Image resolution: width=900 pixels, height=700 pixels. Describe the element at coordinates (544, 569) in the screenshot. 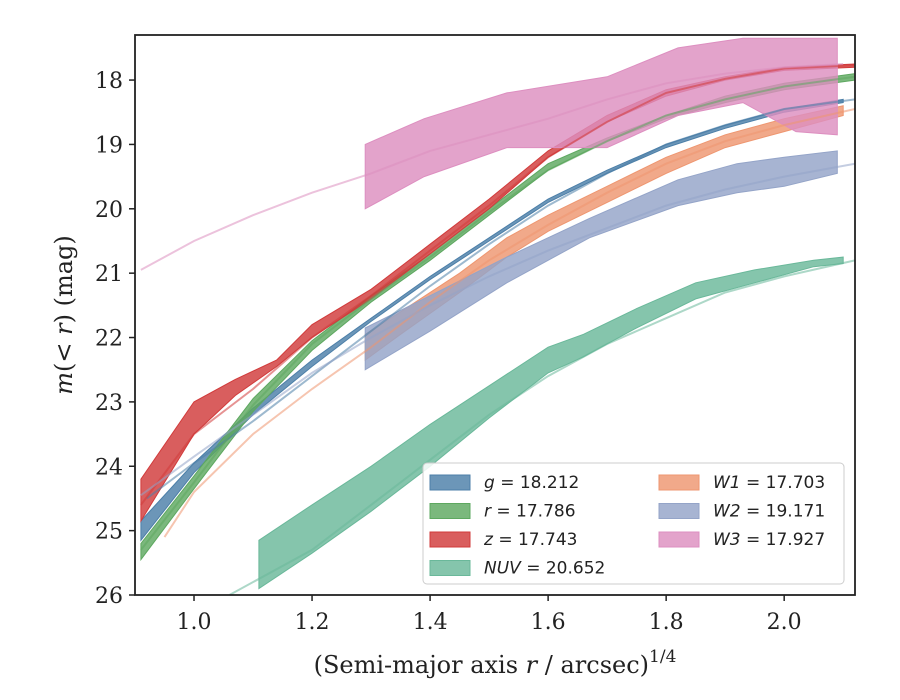

I see `legend-label-nuv: NUV = 20.652` at that location.